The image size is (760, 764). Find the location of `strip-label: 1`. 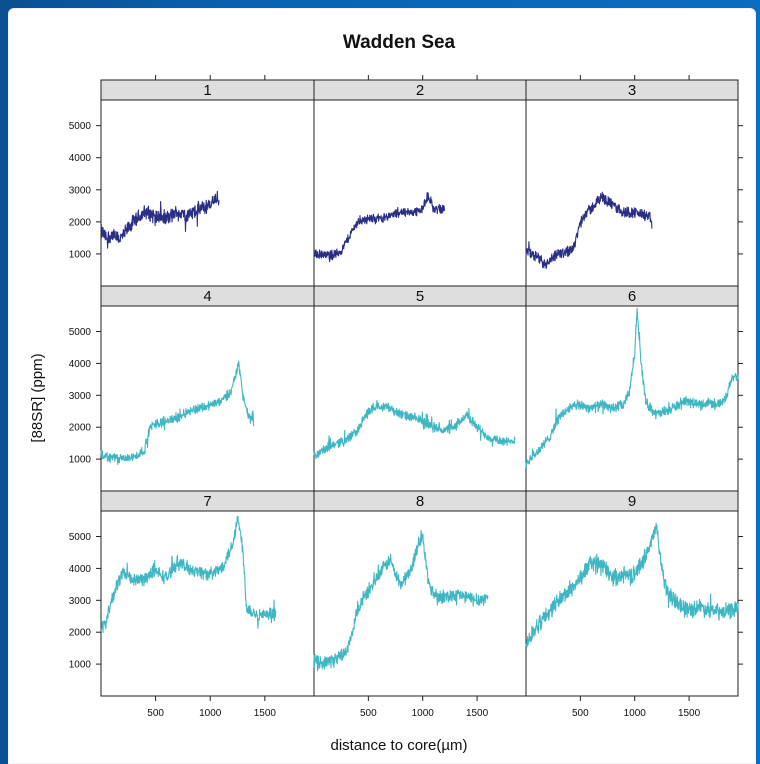

strip-label: 1 is located at coordinates (207, 90).